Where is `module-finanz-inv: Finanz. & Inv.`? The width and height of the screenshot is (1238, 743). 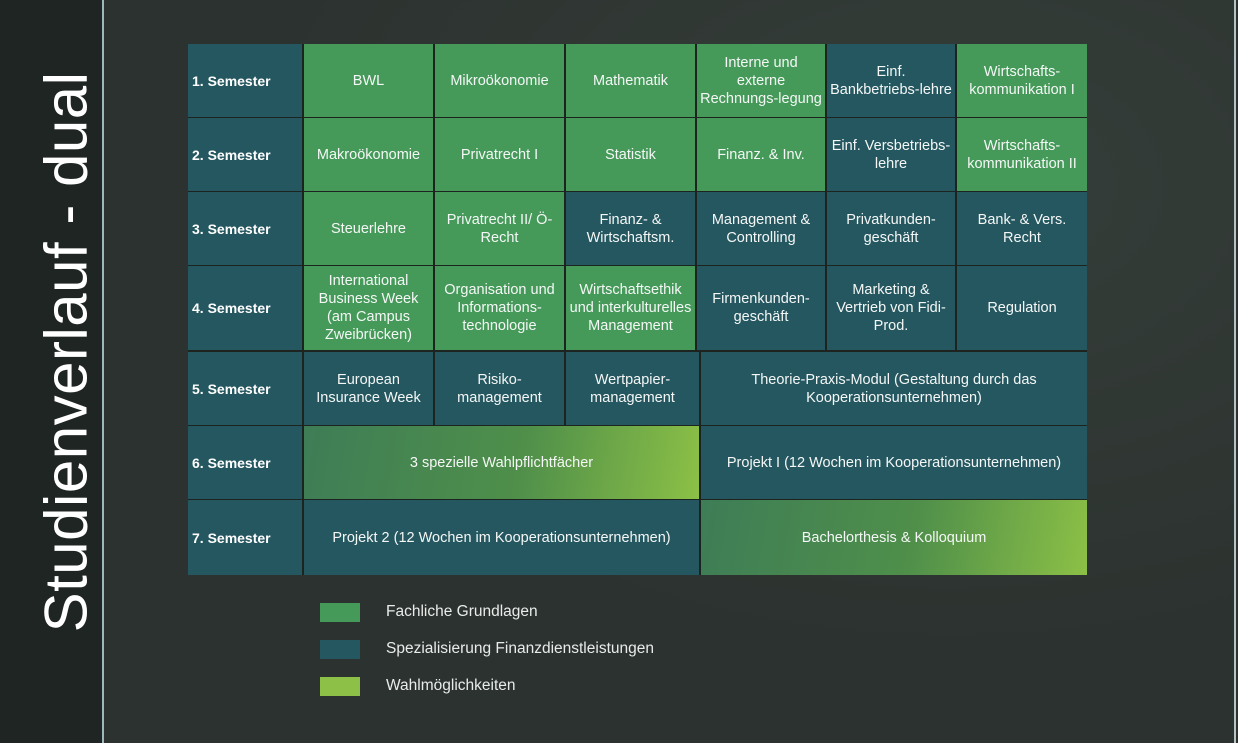
module-finanz-inv: Finanz. & Inv. is located at coordinates (761, 154).